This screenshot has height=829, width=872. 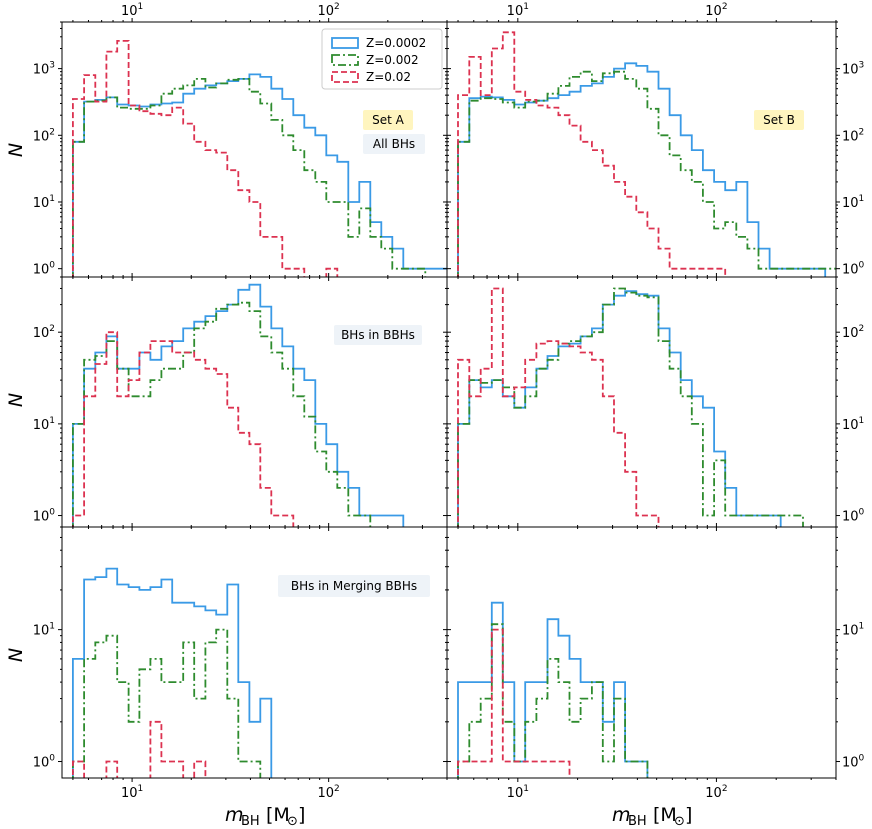 I want to click on x-top-tick-label: 10², so click(x=329, y=10).